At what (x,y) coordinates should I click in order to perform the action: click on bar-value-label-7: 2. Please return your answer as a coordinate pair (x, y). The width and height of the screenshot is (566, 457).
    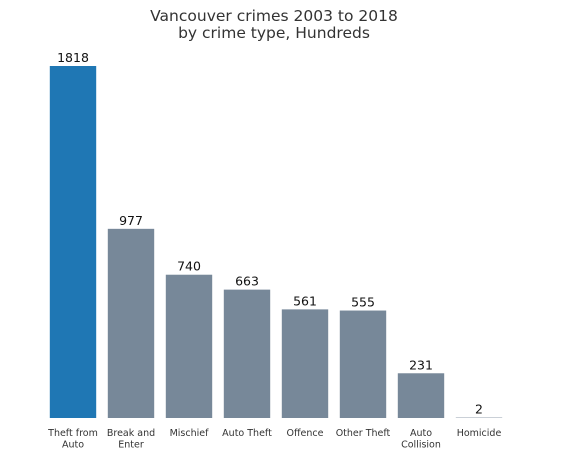
    Looking at the image, I should click on (479, 409).